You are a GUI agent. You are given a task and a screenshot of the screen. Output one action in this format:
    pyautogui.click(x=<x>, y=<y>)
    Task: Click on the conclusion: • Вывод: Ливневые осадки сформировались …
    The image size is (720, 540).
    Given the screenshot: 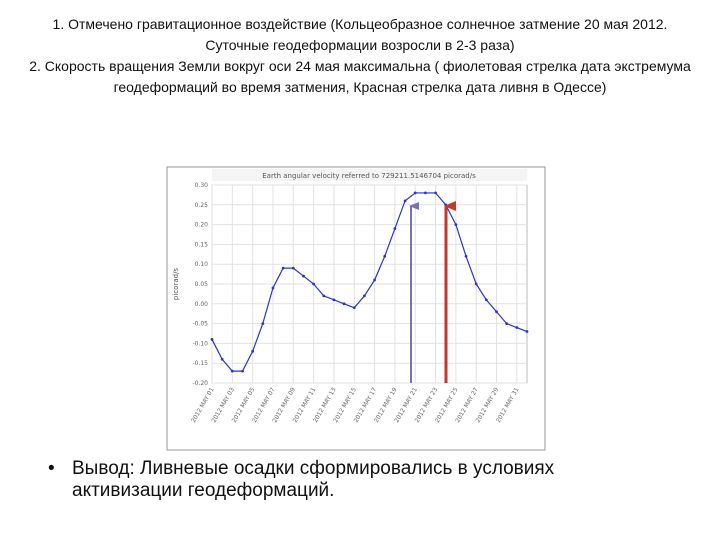 What is the action you would take?
    pyautogui.click(x=348, y=480)
    